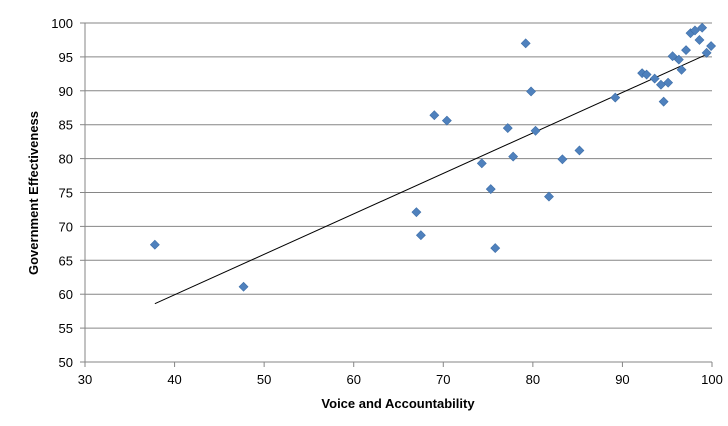 The height and width of the screenshot is (426, 728). I want to click on y-tick-label: 95, so click(66, 57).